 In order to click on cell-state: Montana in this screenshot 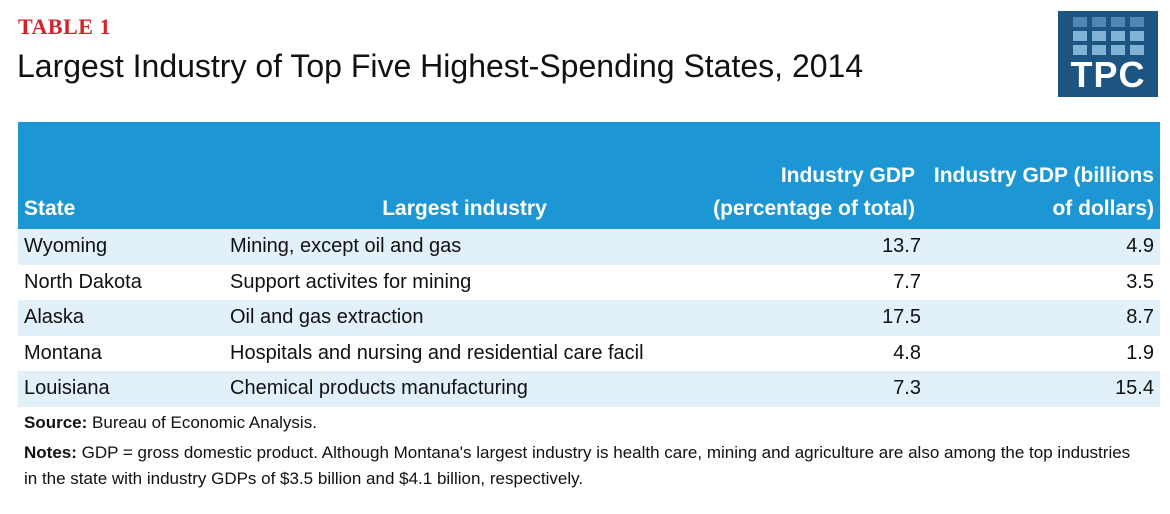, I will do `click(121, 353)`.